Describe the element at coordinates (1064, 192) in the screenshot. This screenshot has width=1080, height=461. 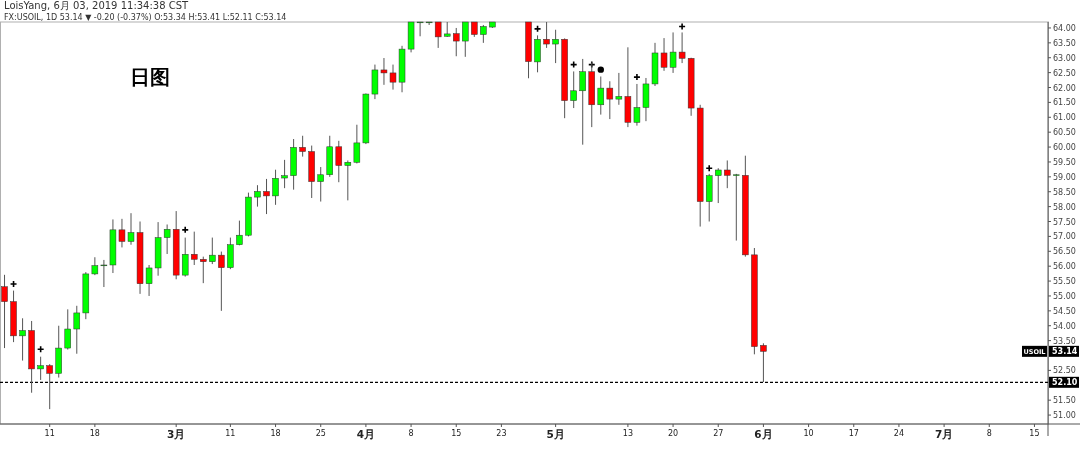
I see `y-tick-label: 58.50` at that location.